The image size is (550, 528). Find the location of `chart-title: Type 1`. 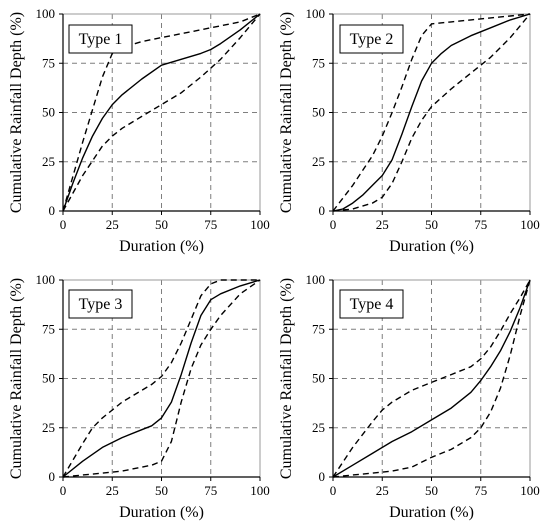

chart-title: Type 1 is located at coordinates (101, 39).